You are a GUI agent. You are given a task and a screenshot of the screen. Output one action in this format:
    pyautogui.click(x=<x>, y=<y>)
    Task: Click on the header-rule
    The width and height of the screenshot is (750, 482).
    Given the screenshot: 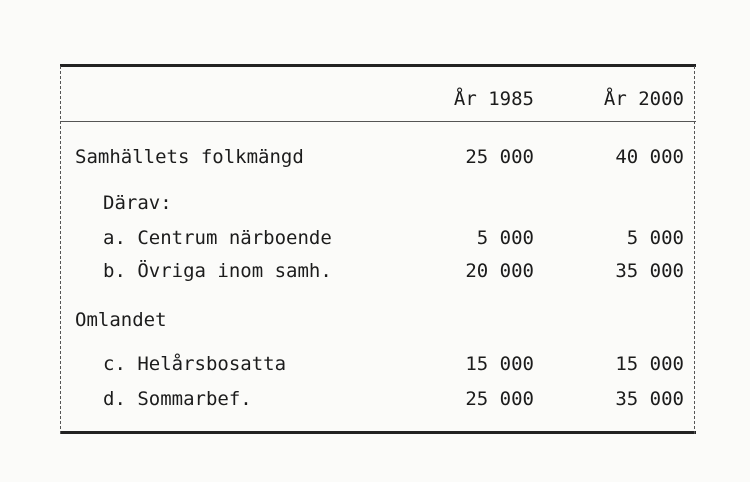 What is the action you would take?
    pyautogui.click(x=378, y=121)
    